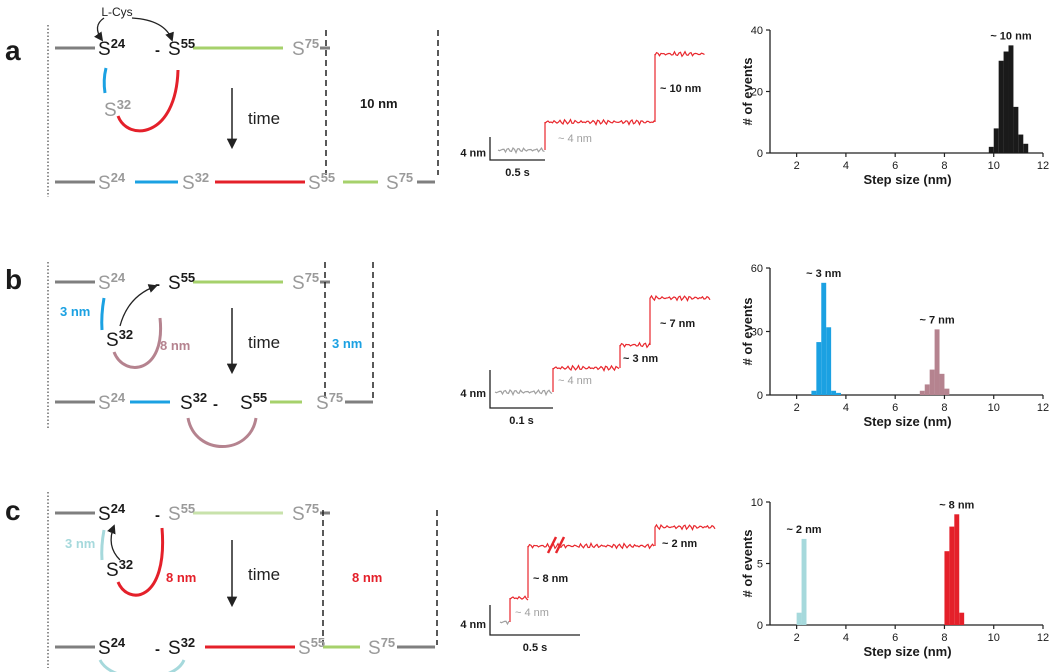 The image size is (1050, 672). Describe the element at coordinates (956, 505) in the screenshot. I see `peak-label: ~ 8 nm` at that location.